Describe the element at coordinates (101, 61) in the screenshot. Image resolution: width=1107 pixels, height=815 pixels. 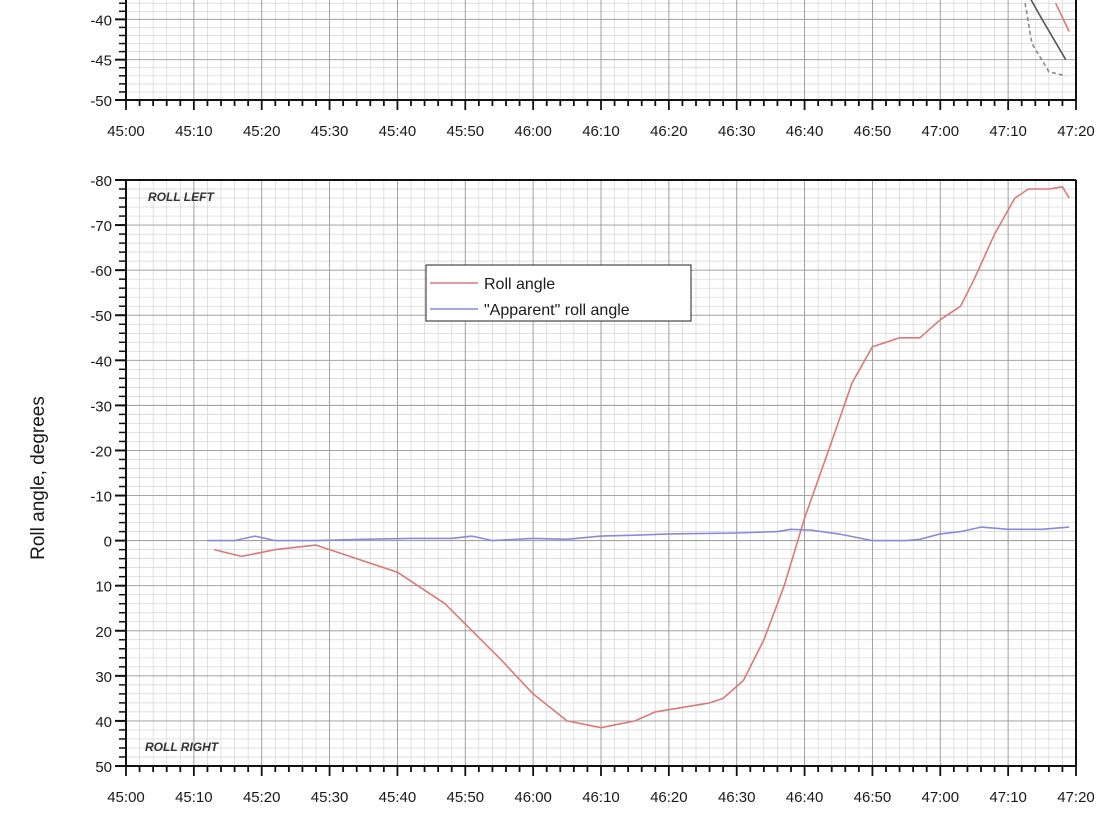
I see `y-tick-label: -45` at that location.